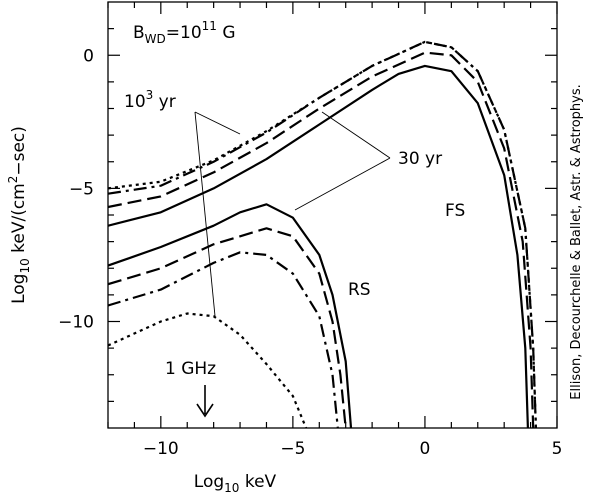  What do you see at coordinates (235, 483) in the screenshot?
I see `x-axis-label: Log10 keV` at bounding box center [235, 483].